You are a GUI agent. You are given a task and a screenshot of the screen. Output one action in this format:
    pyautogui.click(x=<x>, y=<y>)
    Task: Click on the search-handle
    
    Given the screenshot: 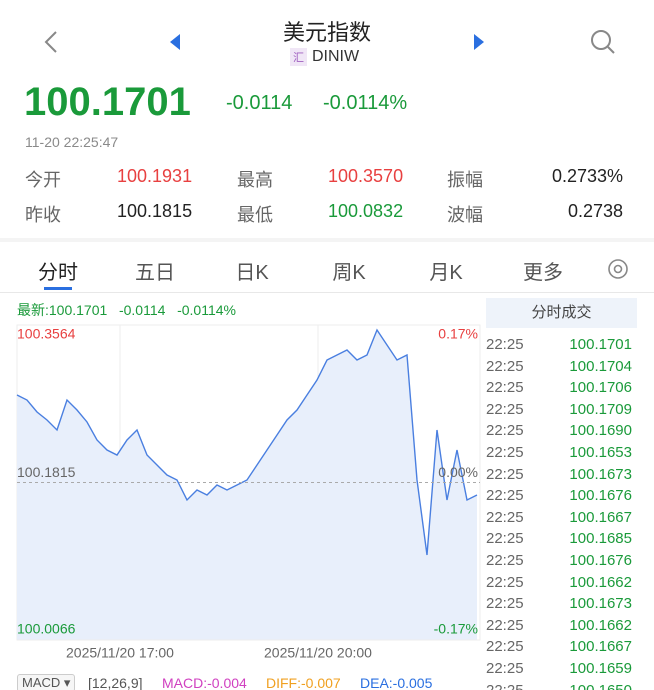 What is the action you would take?
    pyautogui.click(x=611, y=50)
    